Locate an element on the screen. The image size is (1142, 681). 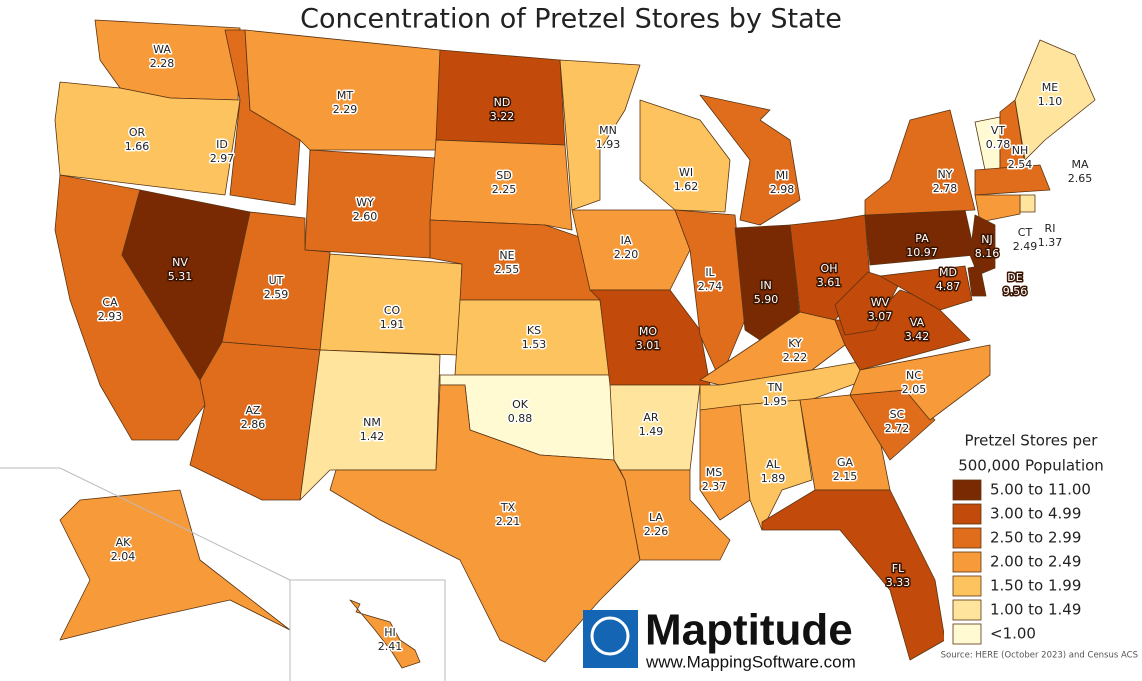
state-value: 1.91 is located at coordinates (392, 324).